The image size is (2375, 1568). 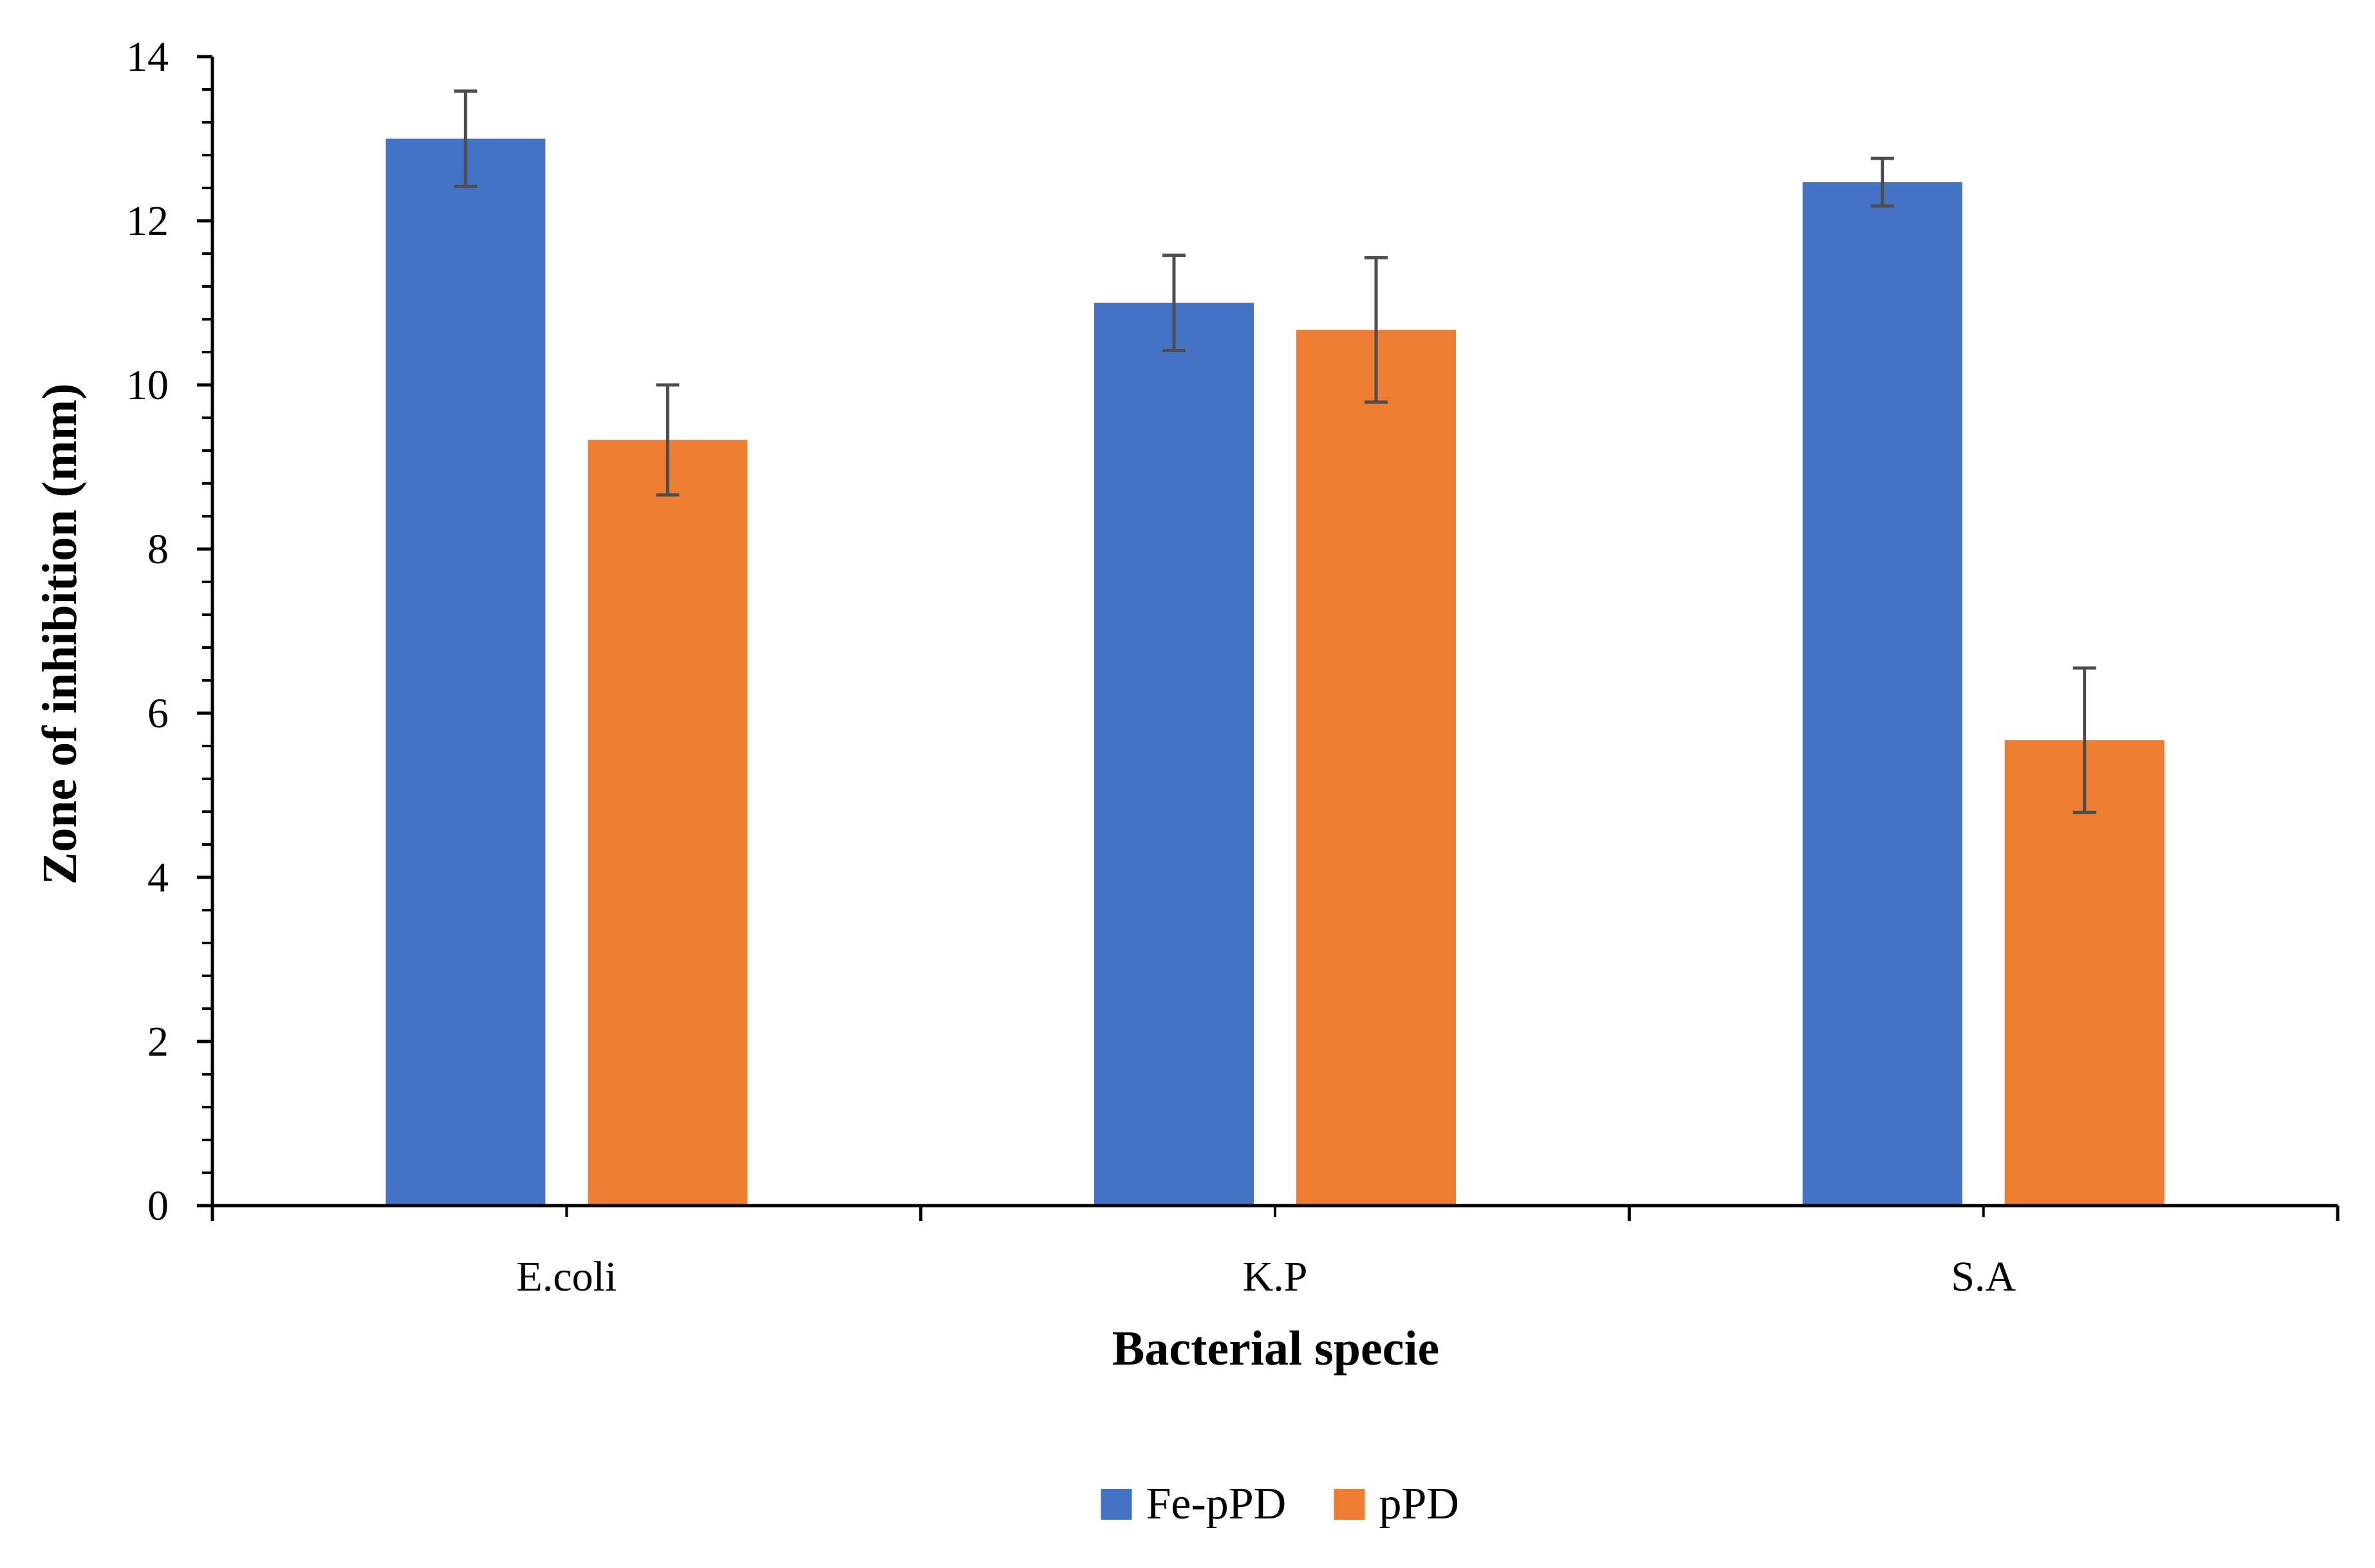 What do you see at coordinates (1174, 754) in the screenshot?
I see `bar-fe-ppd-kp` at bounding box center [1174, 754].